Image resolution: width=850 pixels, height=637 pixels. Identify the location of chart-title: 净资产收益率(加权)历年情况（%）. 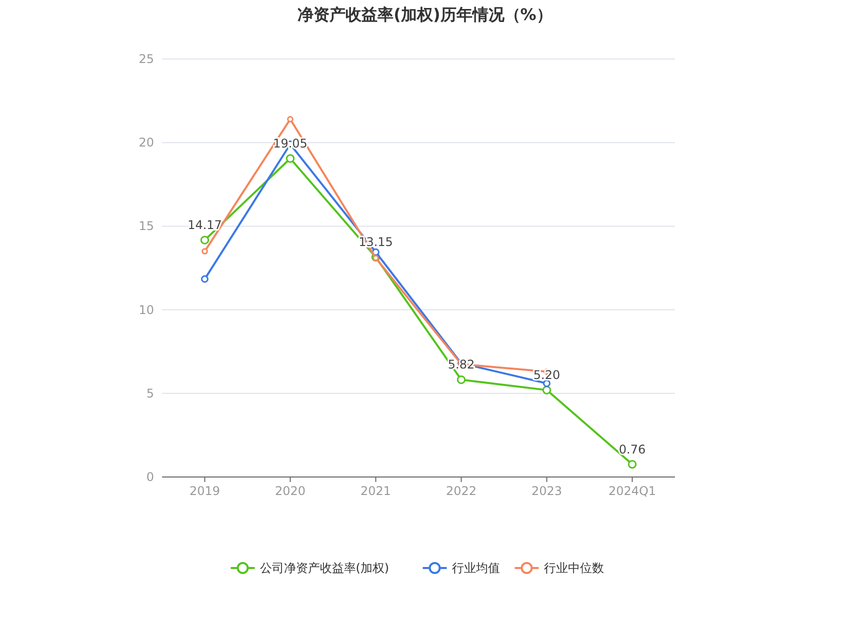
(425, 14).